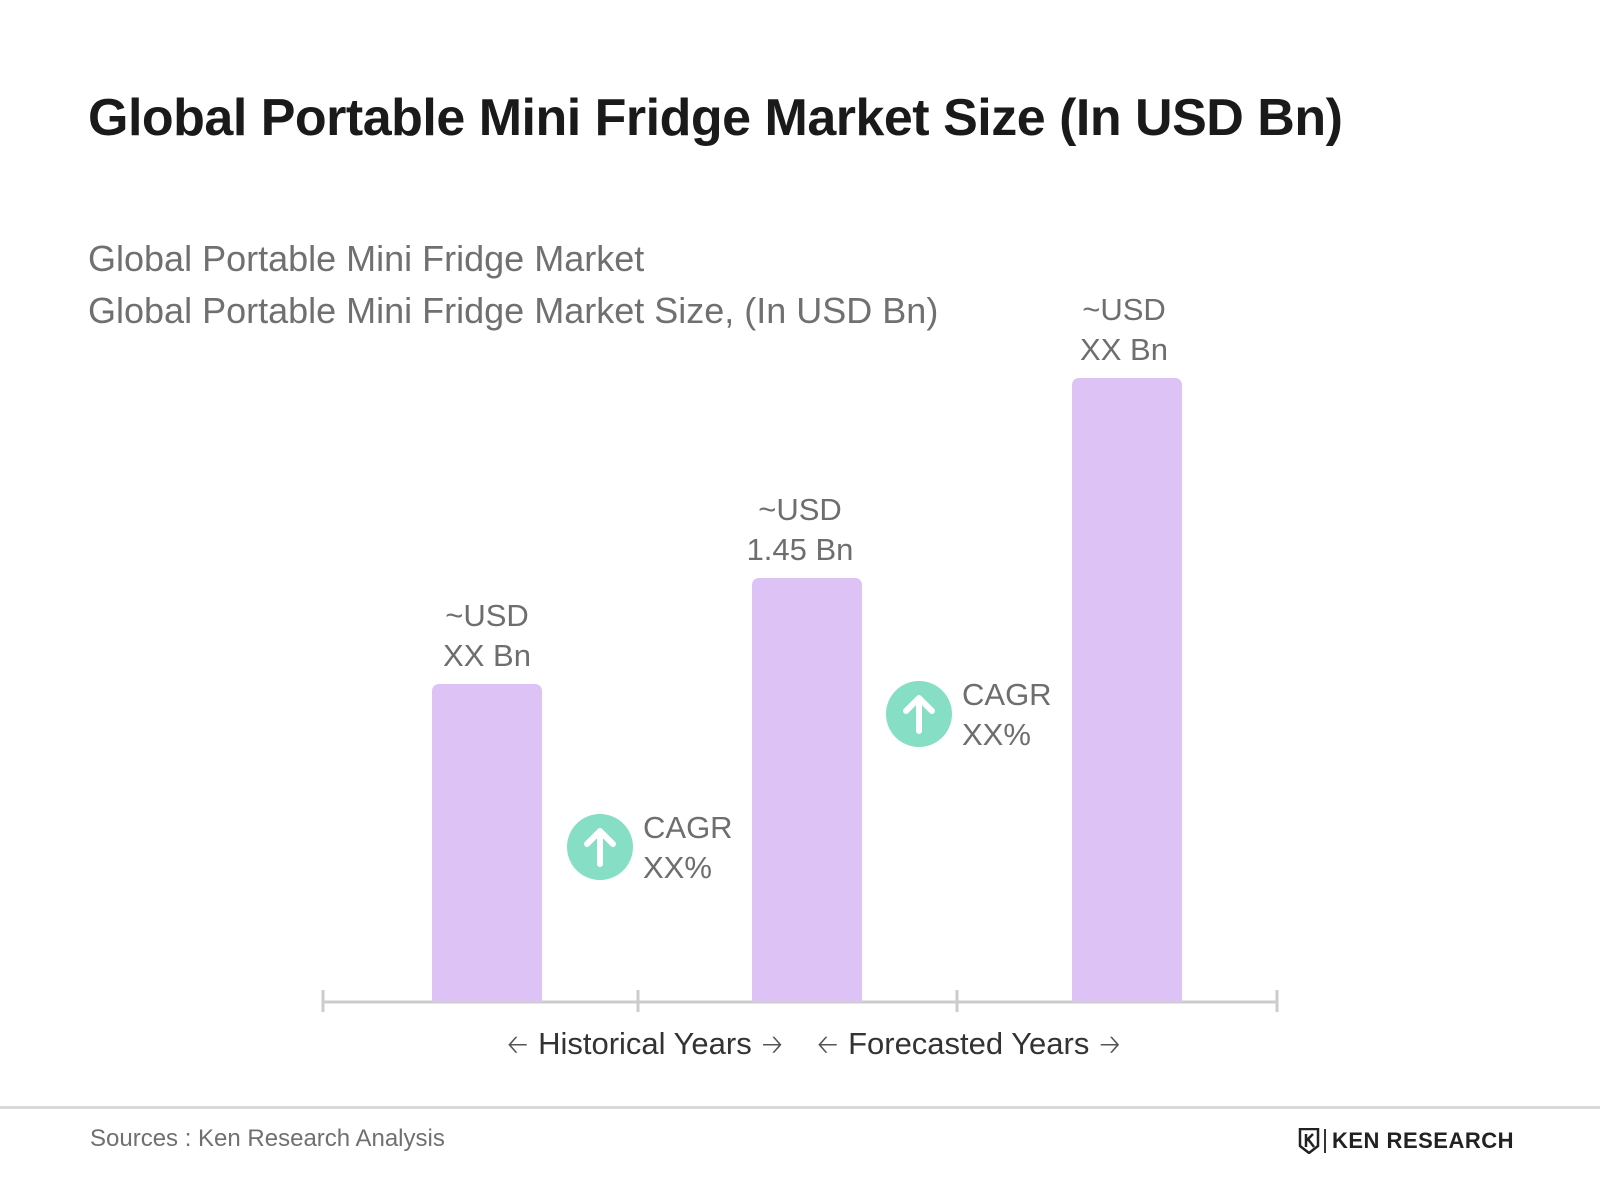 The image size is (1600, 1200). I want to click on period-forecasted-label: Forecasted Years, so click(969, 1043).